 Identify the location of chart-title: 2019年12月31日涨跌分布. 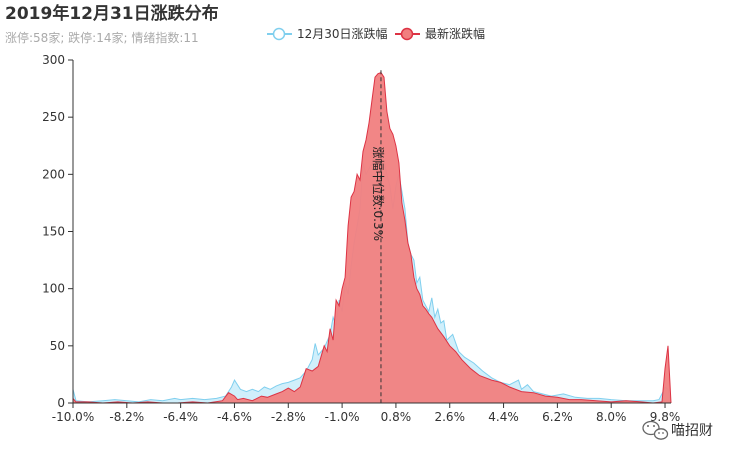
(112, 13).